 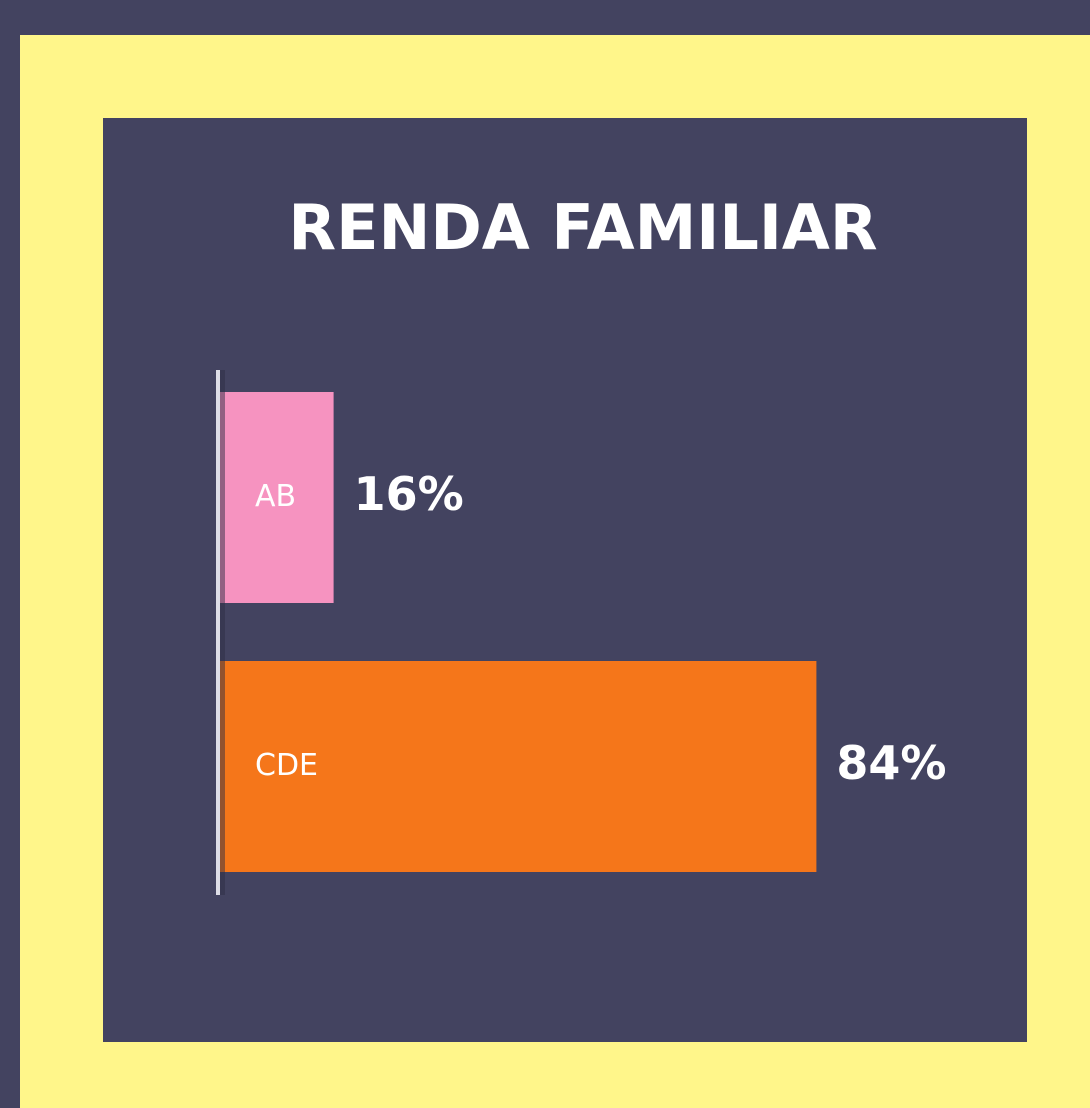 What do you see at coordinates (286, 765) in the screenshot?
I see `category-label: CDE` at bounding box center [286, 765].